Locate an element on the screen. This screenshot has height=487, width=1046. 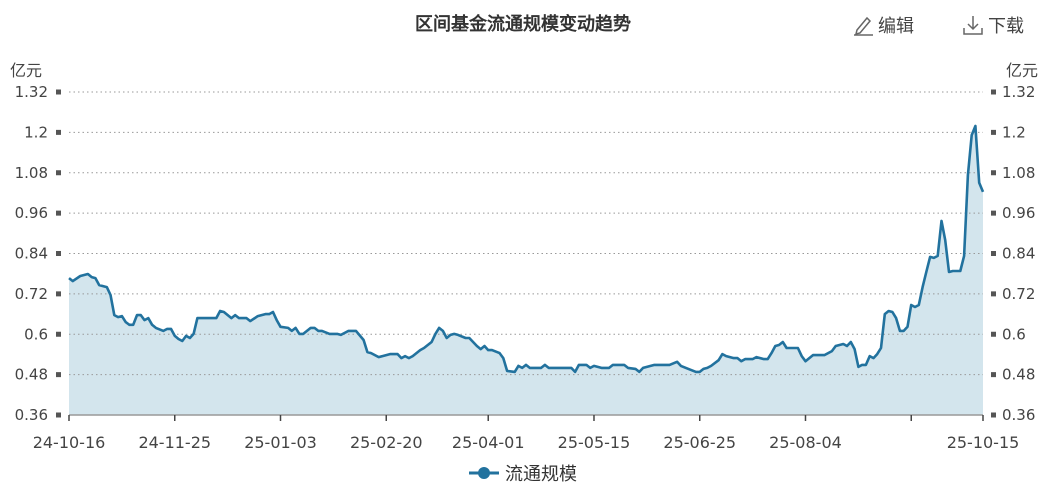
download-label: 下载 is located at coordinates (1006, 26).